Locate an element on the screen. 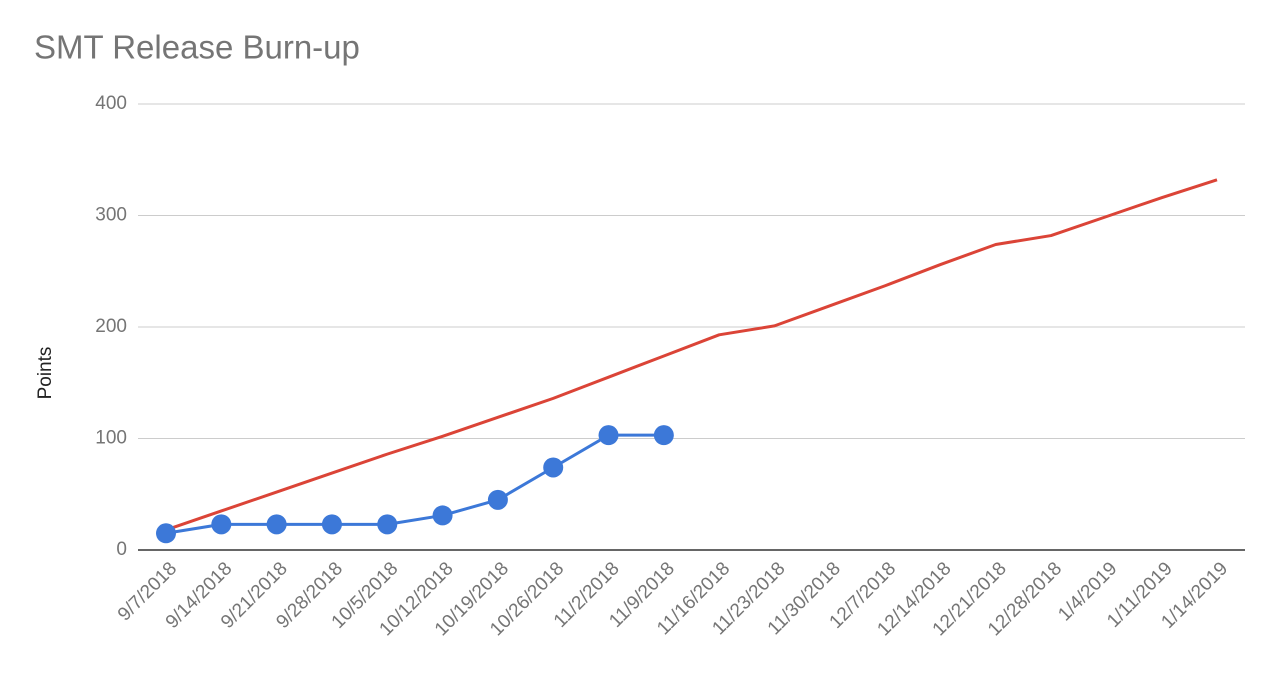 Image resolution: width=1280 pixels, height=692 pixels. chart-title: SMT Release Burn-up is located at coordinates (197, 47).